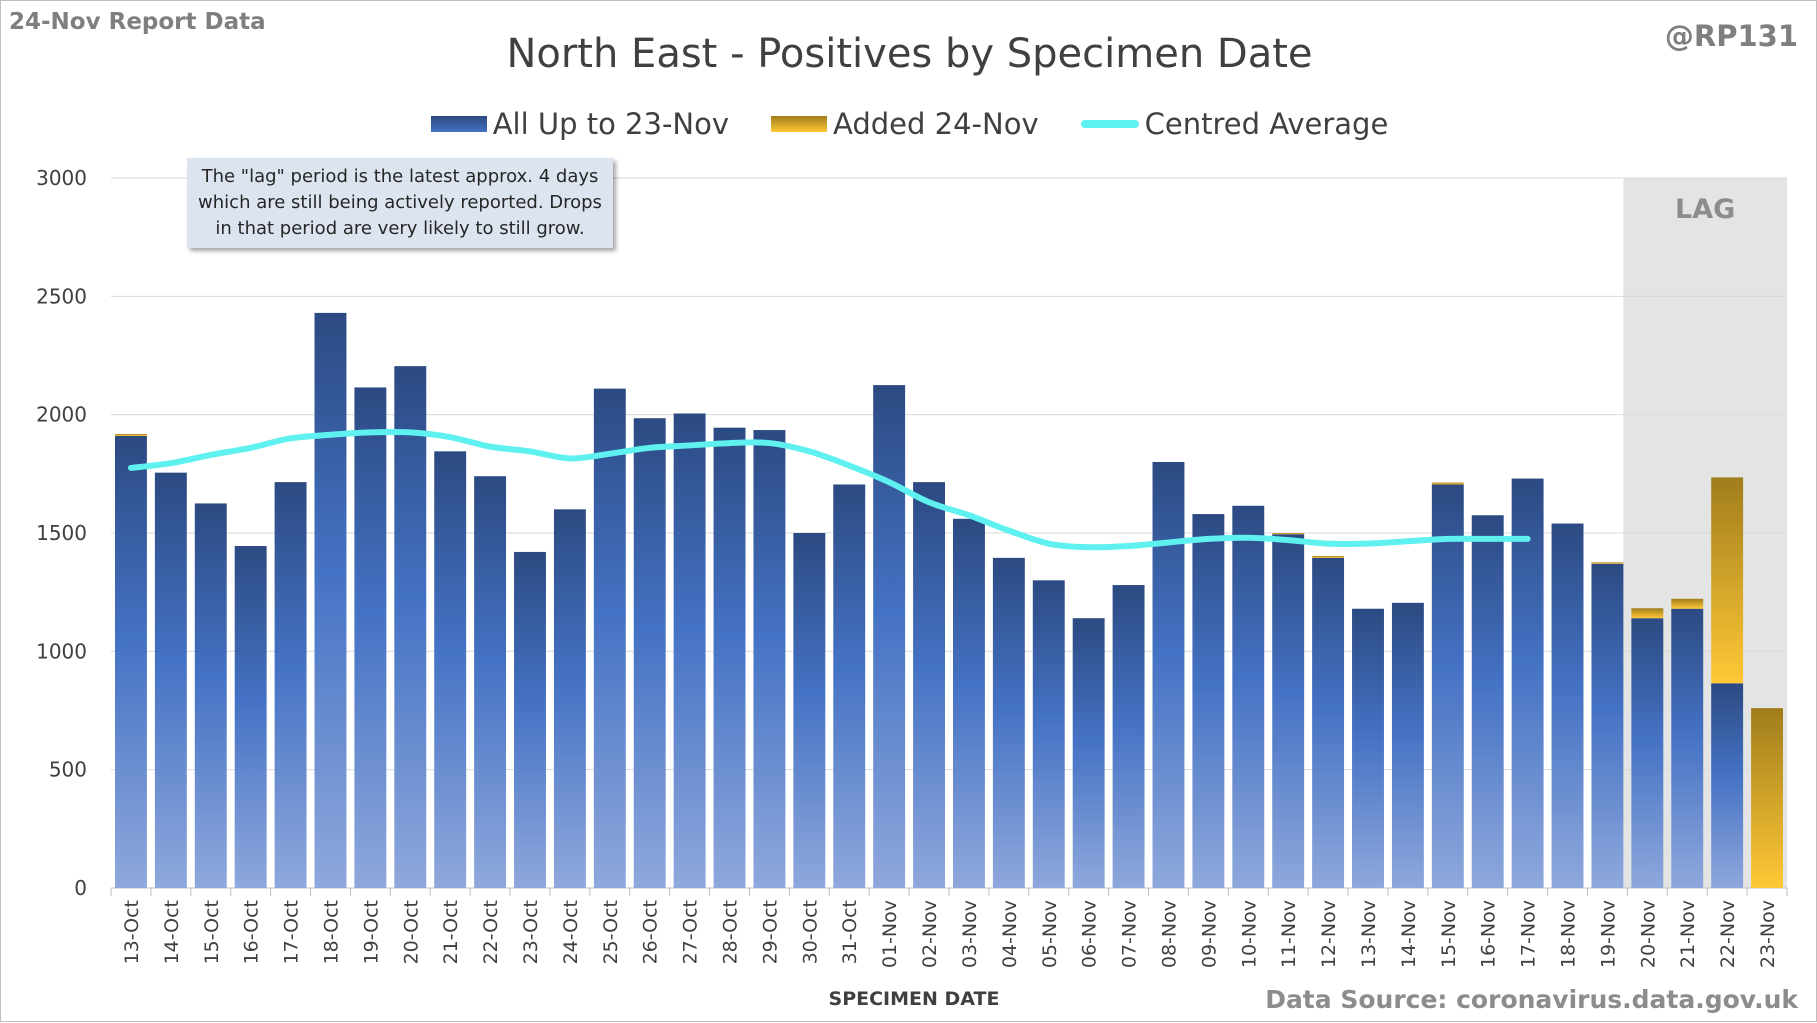  Describe the element at coordinates (1449, 934) in the screenshot. I see `x-tick-label: 15-Nov` at that location.